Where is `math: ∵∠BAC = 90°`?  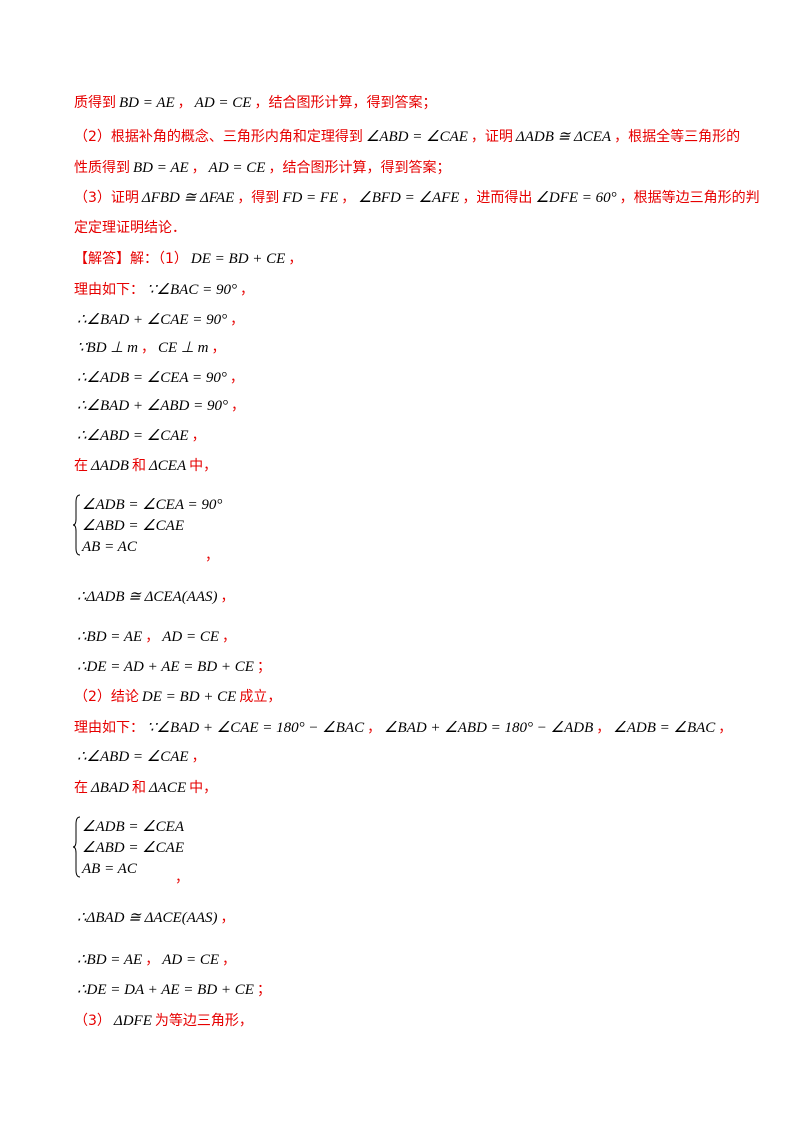
math: ∵∠BAC = 90° is located at coordinates (192, 290).